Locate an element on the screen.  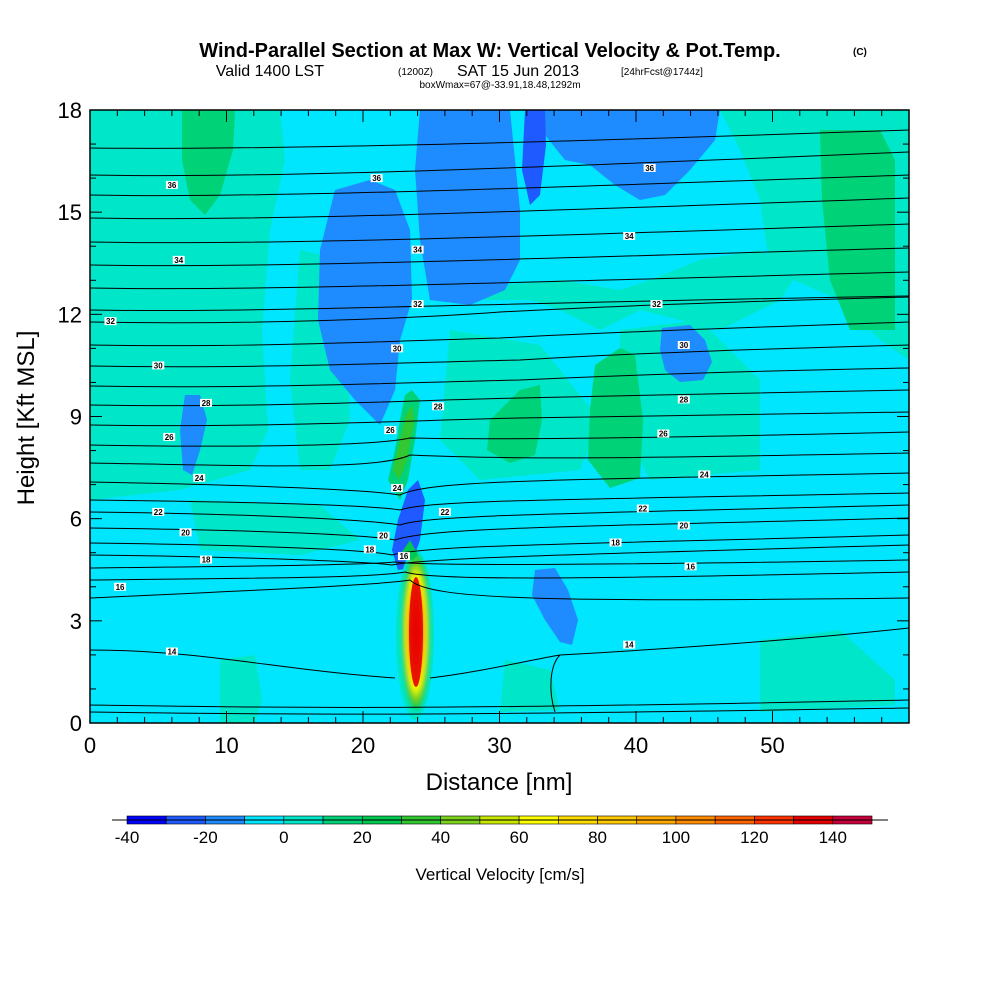
colorbar is located at coordinates (500, 820).